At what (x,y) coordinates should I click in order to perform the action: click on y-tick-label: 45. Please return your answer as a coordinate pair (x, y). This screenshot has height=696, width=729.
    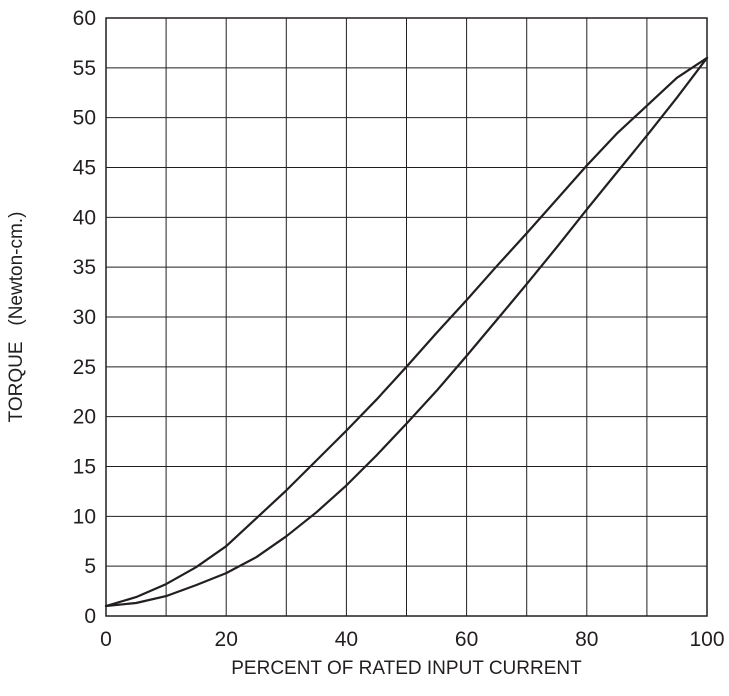
    Looking at the image, I should click on (84, 168).